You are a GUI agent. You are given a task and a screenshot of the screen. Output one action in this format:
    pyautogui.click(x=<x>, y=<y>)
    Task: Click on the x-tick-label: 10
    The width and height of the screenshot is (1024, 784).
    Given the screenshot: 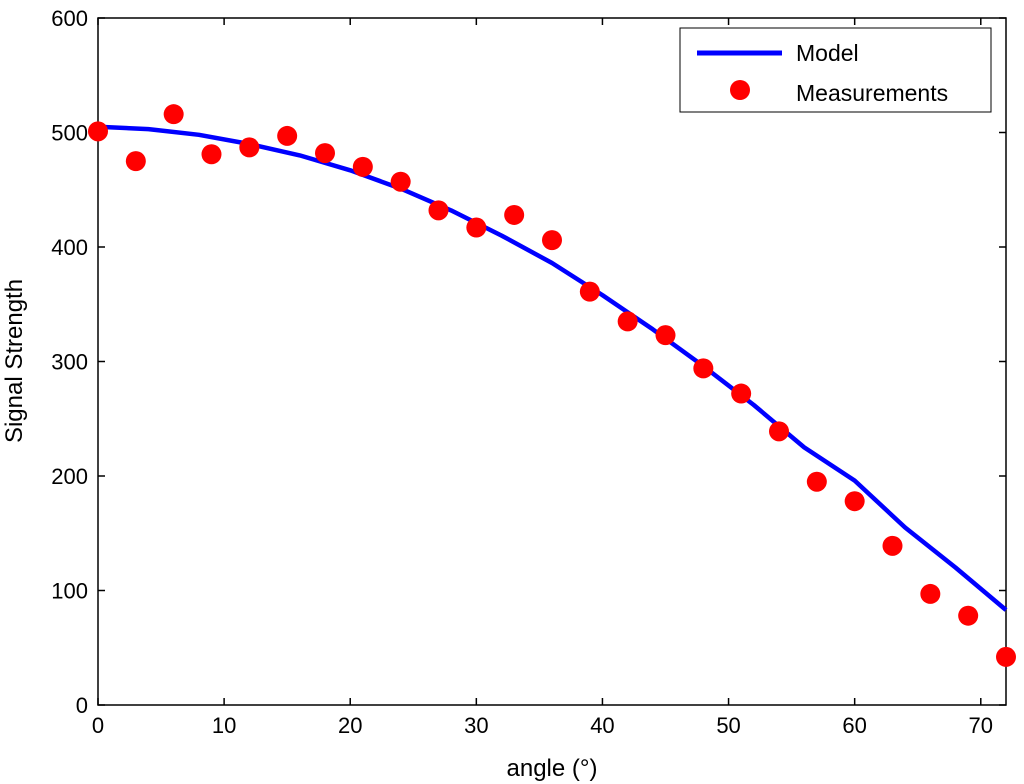 What is the action you would take?
    pyautogui.click(x=224, y=725)
    